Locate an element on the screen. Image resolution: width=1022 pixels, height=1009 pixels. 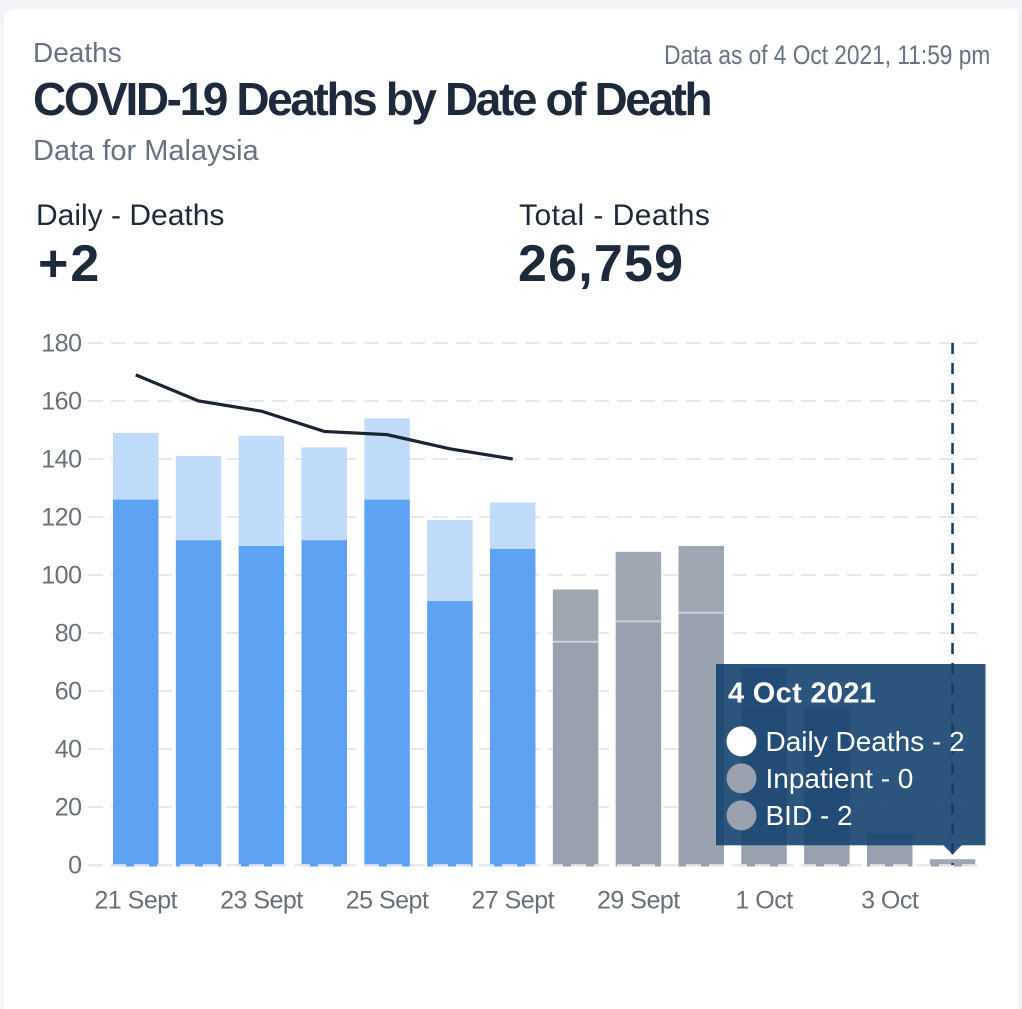
svg-text: 4 Oct 2021 is located at coordinates (802, 694).